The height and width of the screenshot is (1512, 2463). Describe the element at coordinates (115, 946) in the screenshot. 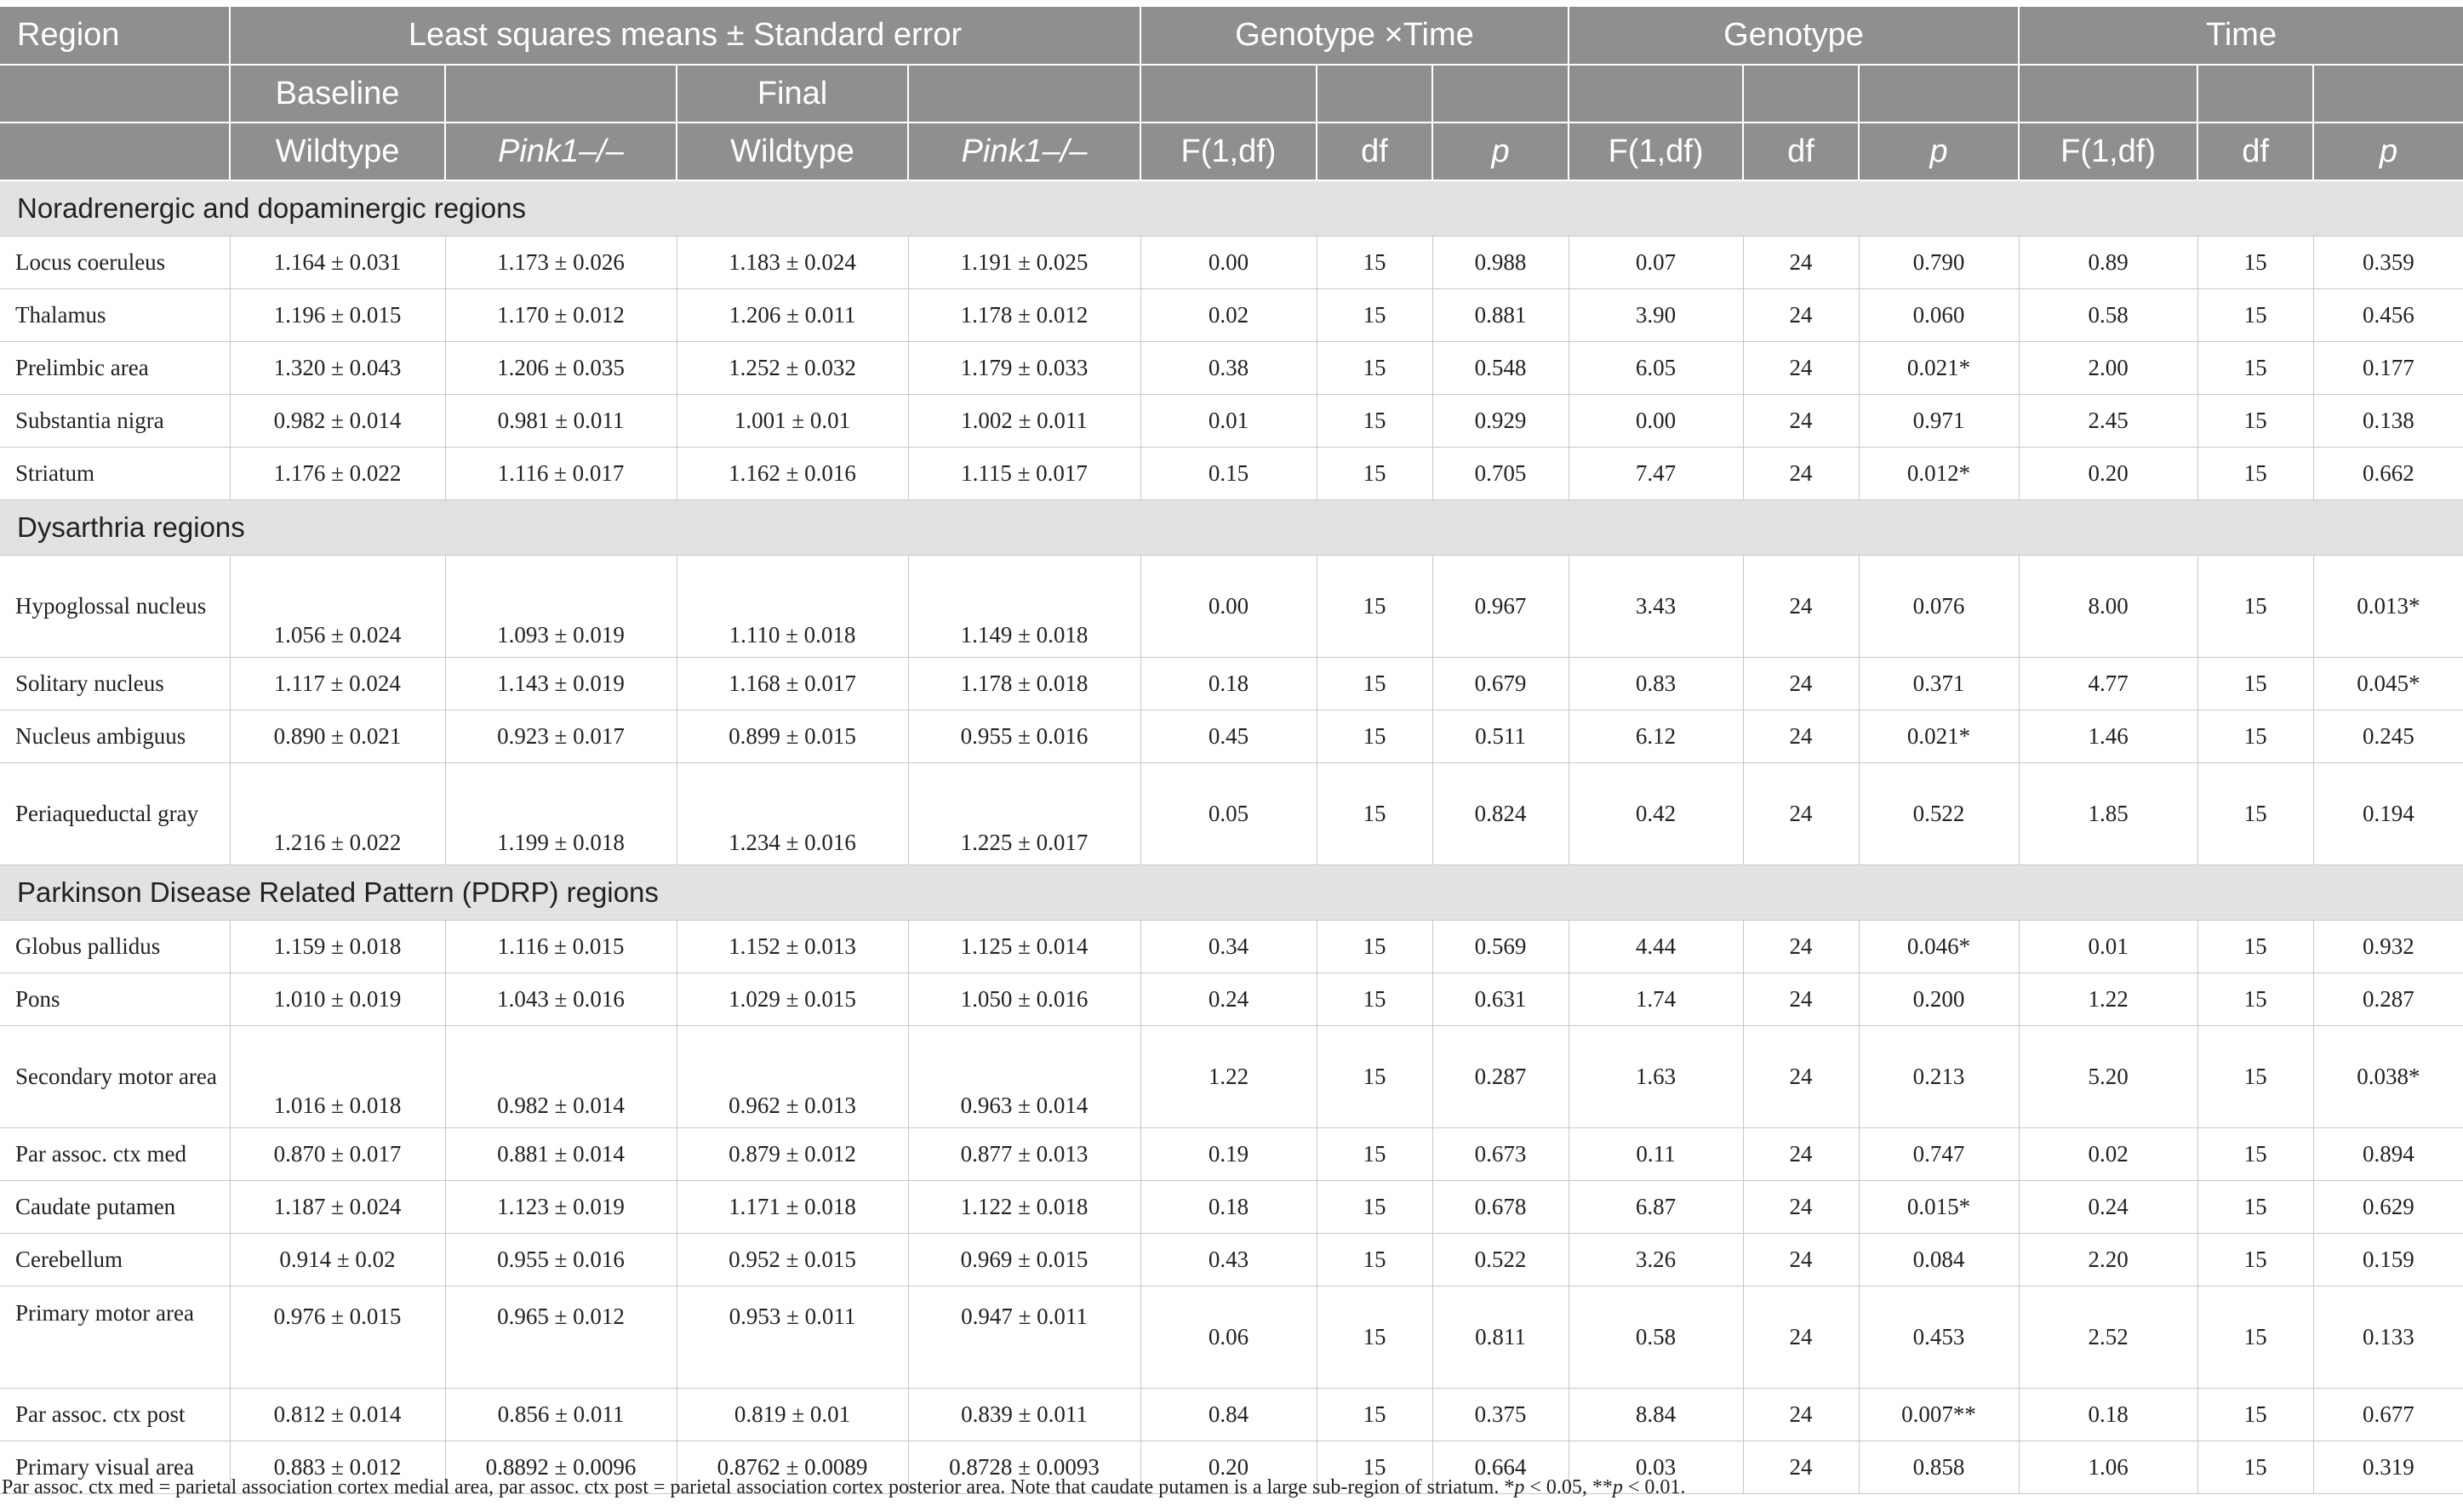

I see `region-cell: Globus pallidus` at that location.